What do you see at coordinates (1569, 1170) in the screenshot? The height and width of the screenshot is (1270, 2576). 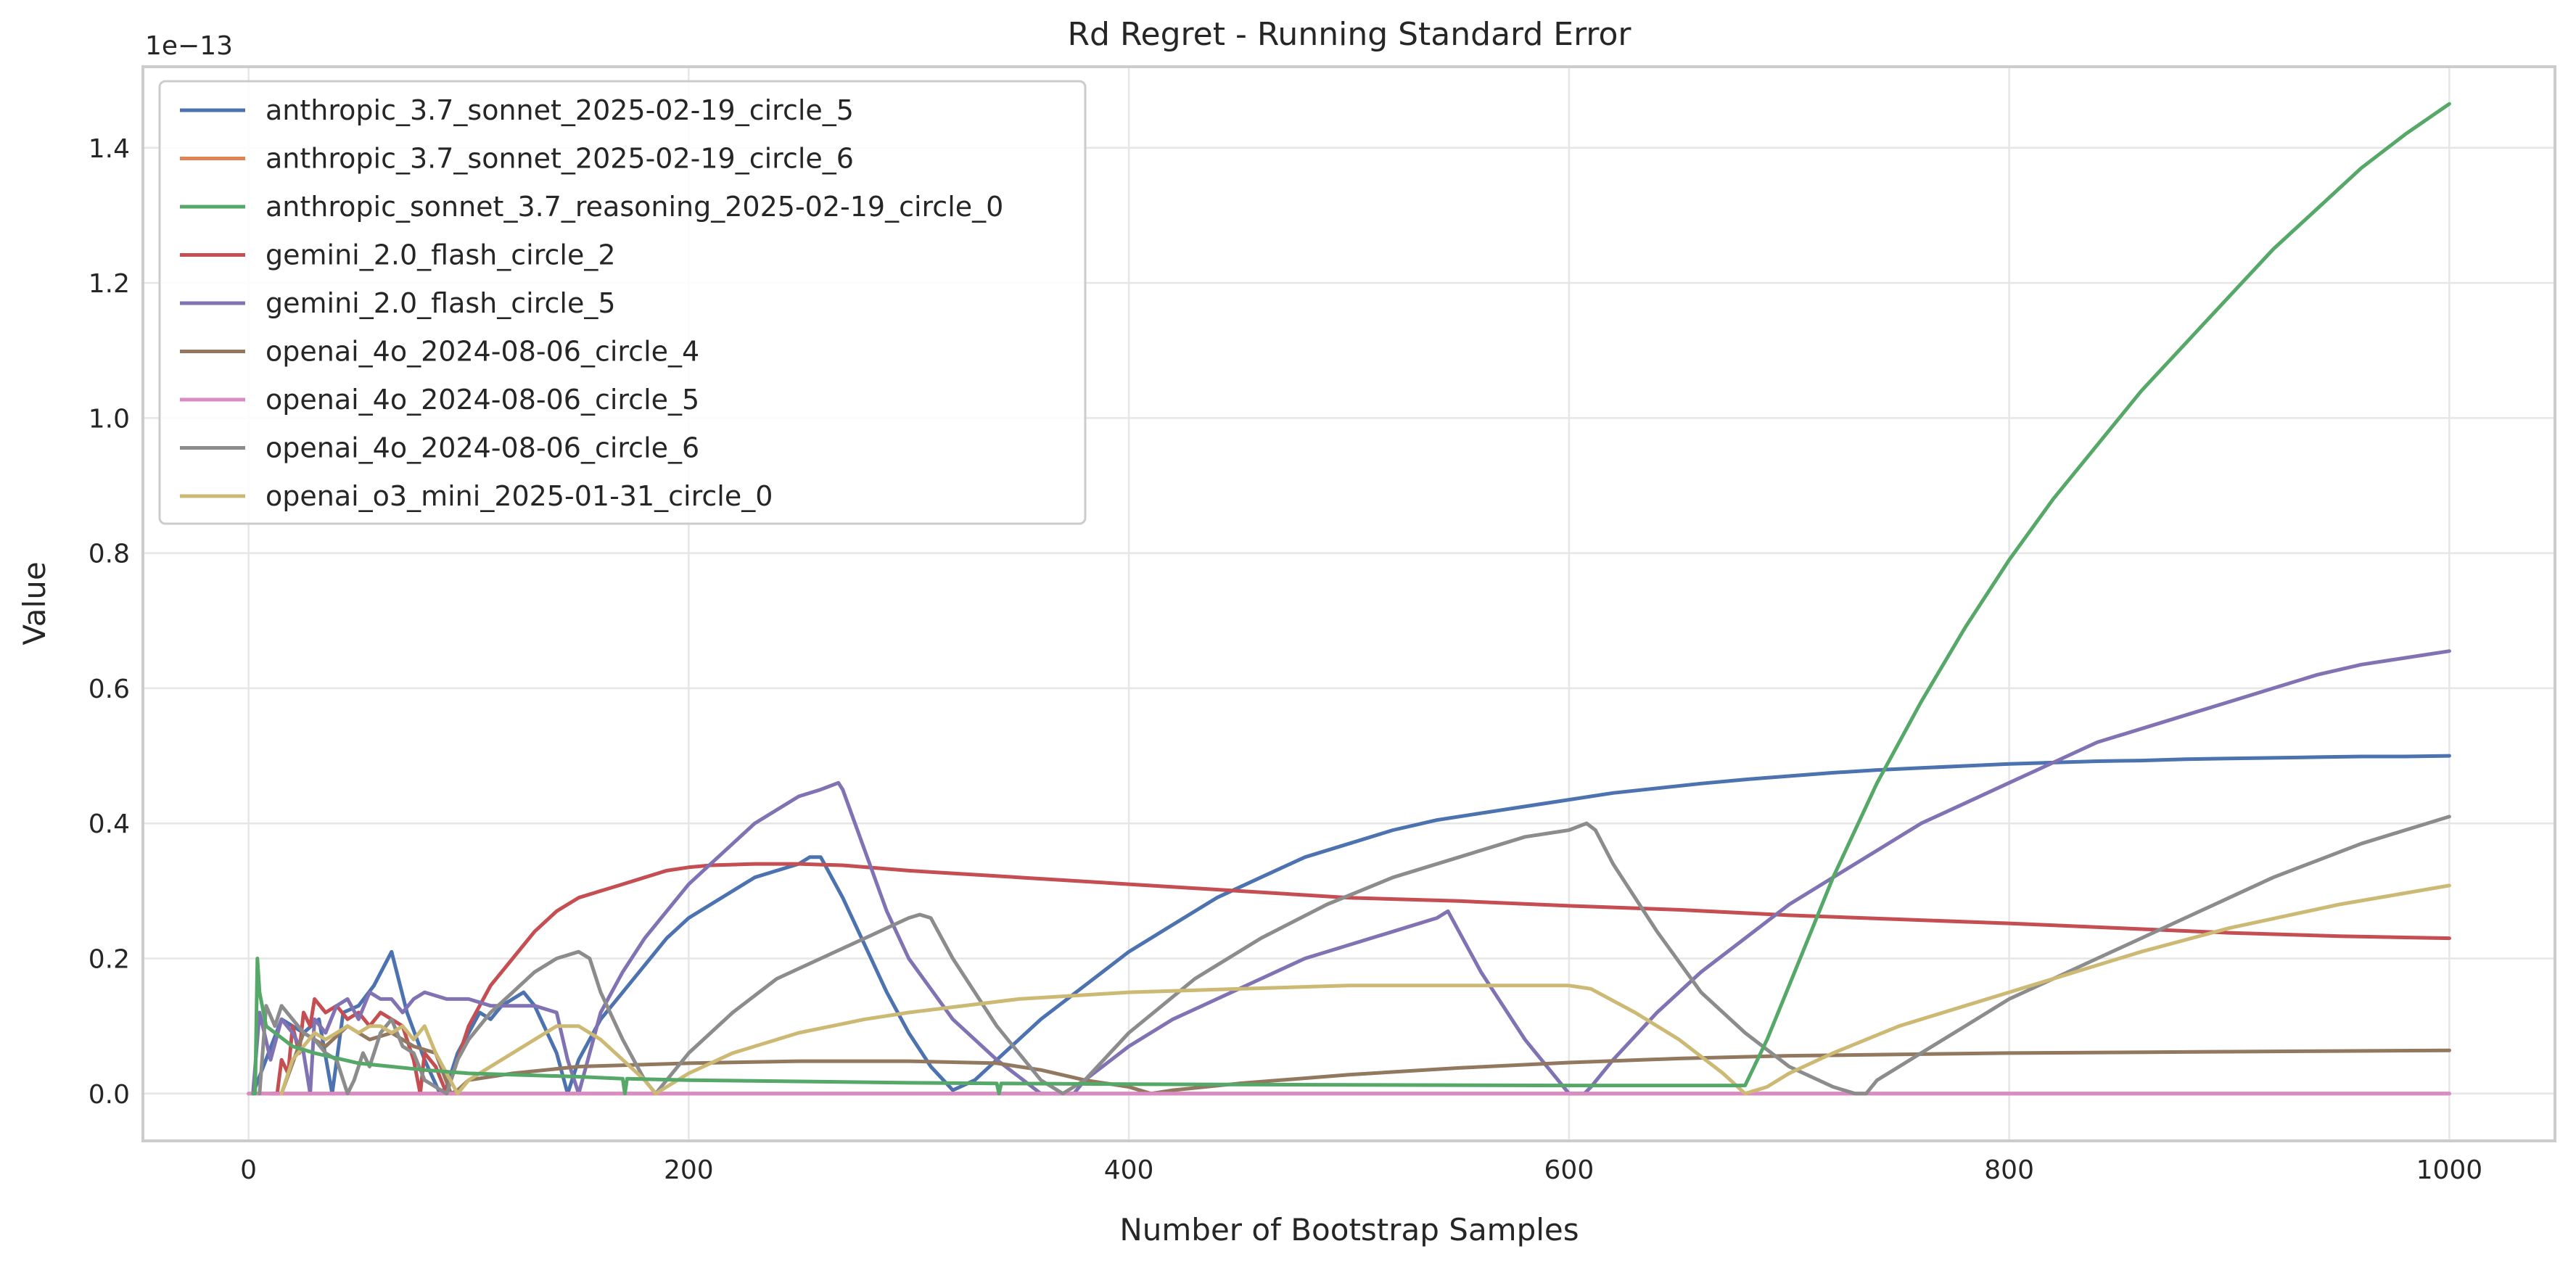 I see `x-tick-label: 600` at bounding box center [1569, 1170].